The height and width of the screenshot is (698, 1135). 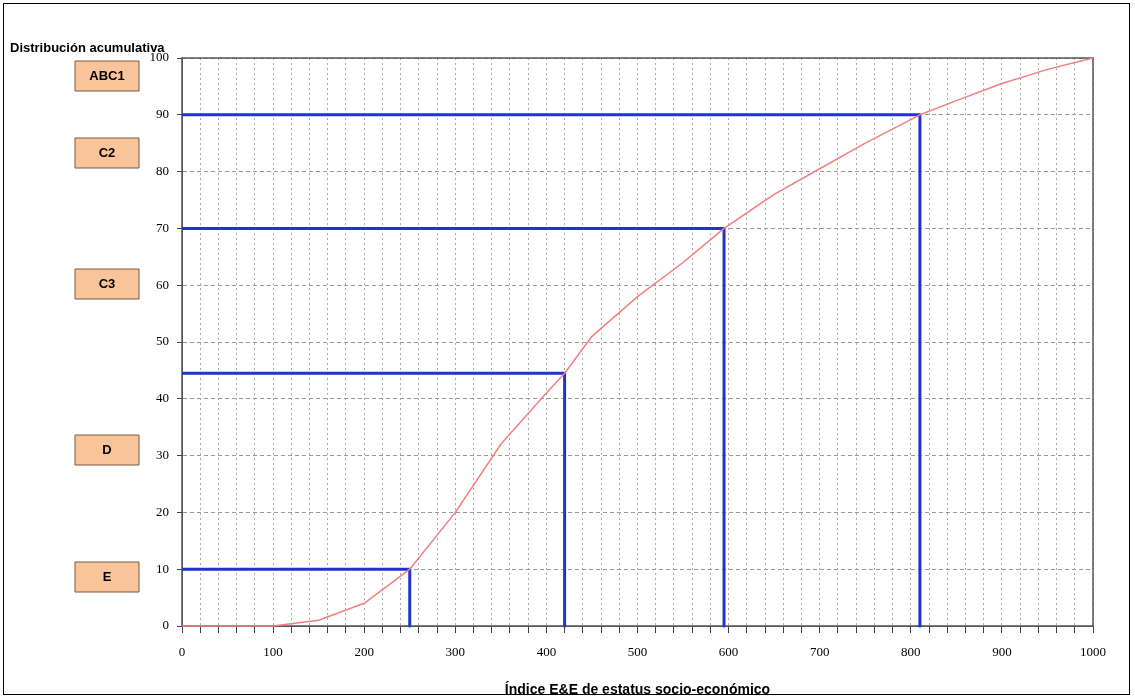 What do you see at coordinates (1093, 652) in the screenshot?
I see `x-tick-label: 1000` at bounding box center [1093, 652].